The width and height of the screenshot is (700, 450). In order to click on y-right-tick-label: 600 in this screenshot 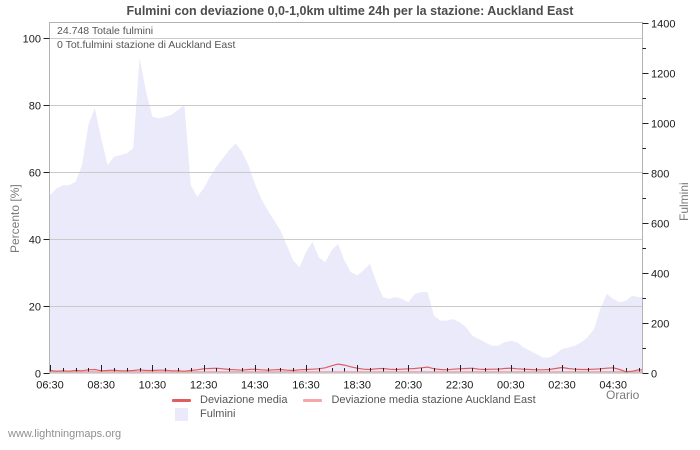, I will do `click(660, 225)`.